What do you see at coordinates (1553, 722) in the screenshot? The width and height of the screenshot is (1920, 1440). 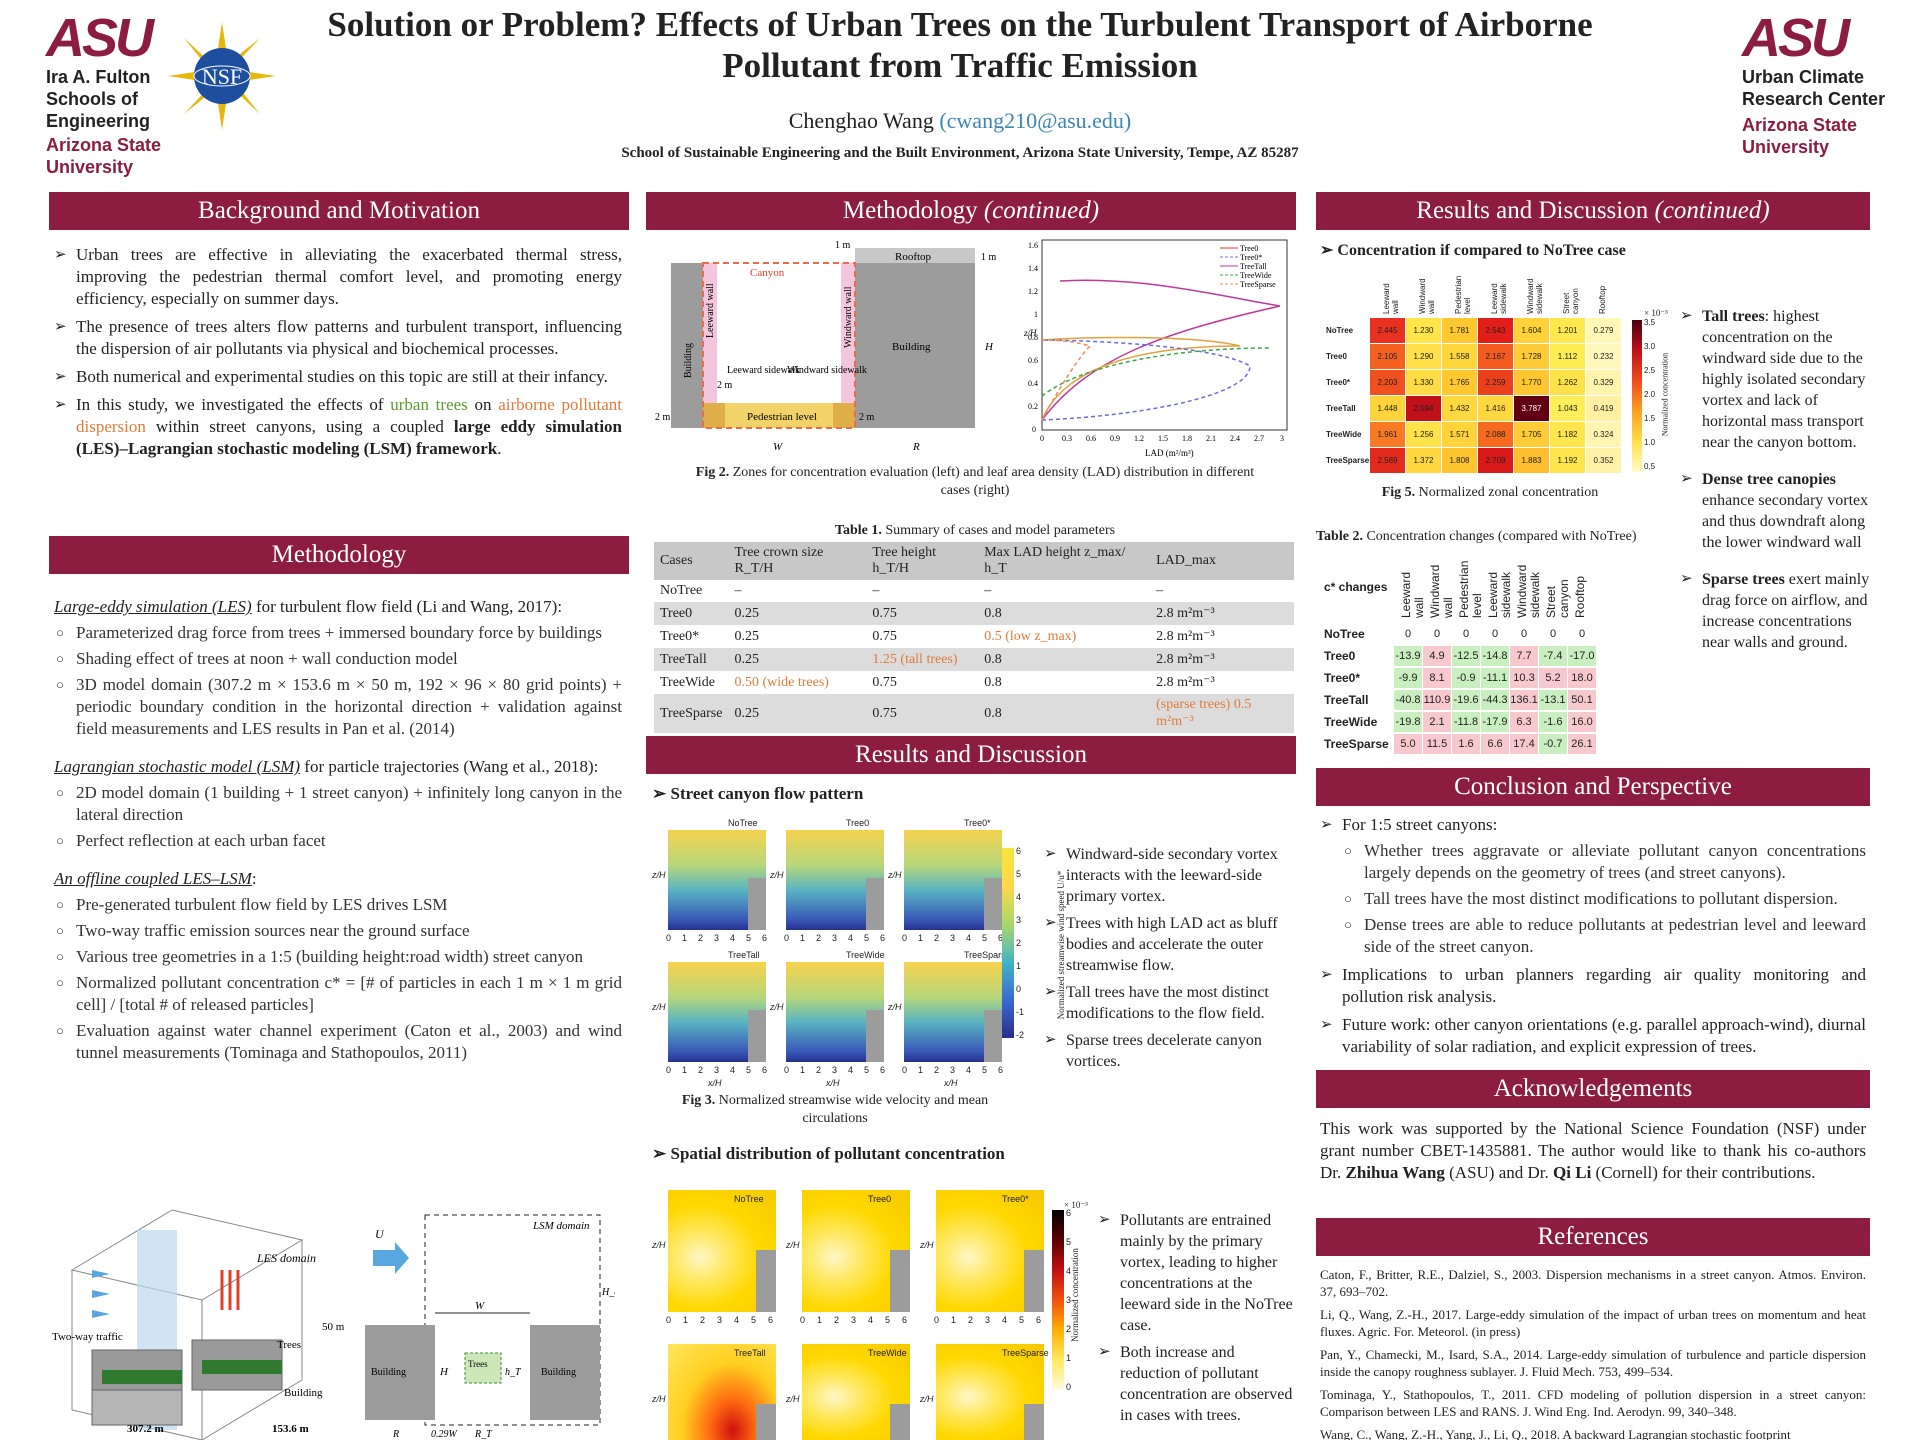 I see `table2-cell: -1.6` at bounding box center [1553, 722].